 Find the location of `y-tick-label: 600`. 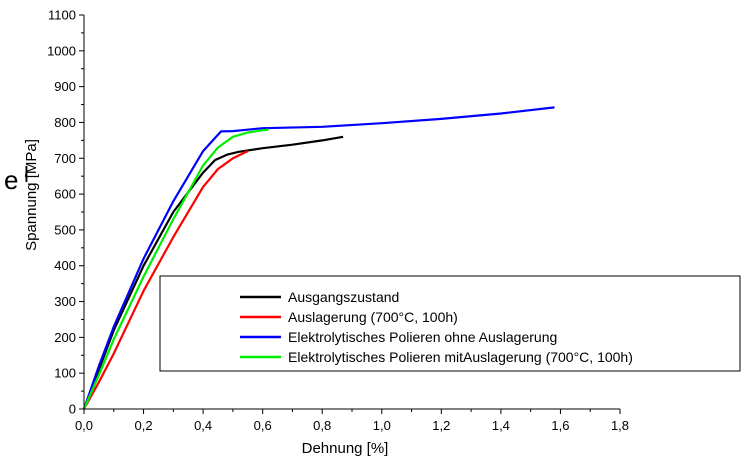

y-tick-label: 600 is located at coordinates (65, 194).